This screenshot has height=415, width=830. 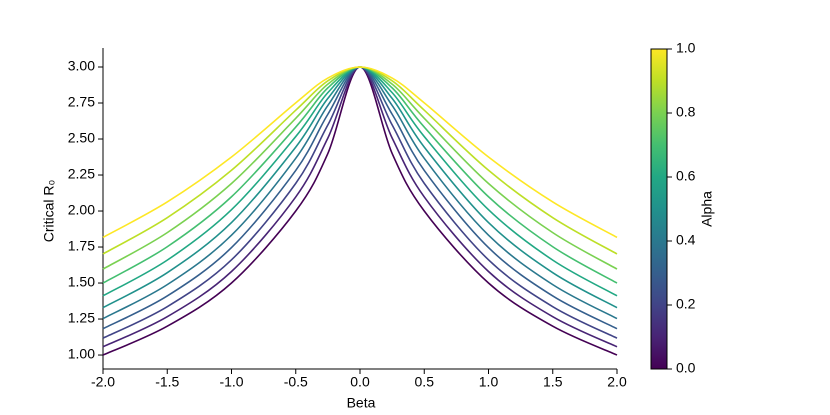 I want to click on colorbar, so click(x=659, y=209).